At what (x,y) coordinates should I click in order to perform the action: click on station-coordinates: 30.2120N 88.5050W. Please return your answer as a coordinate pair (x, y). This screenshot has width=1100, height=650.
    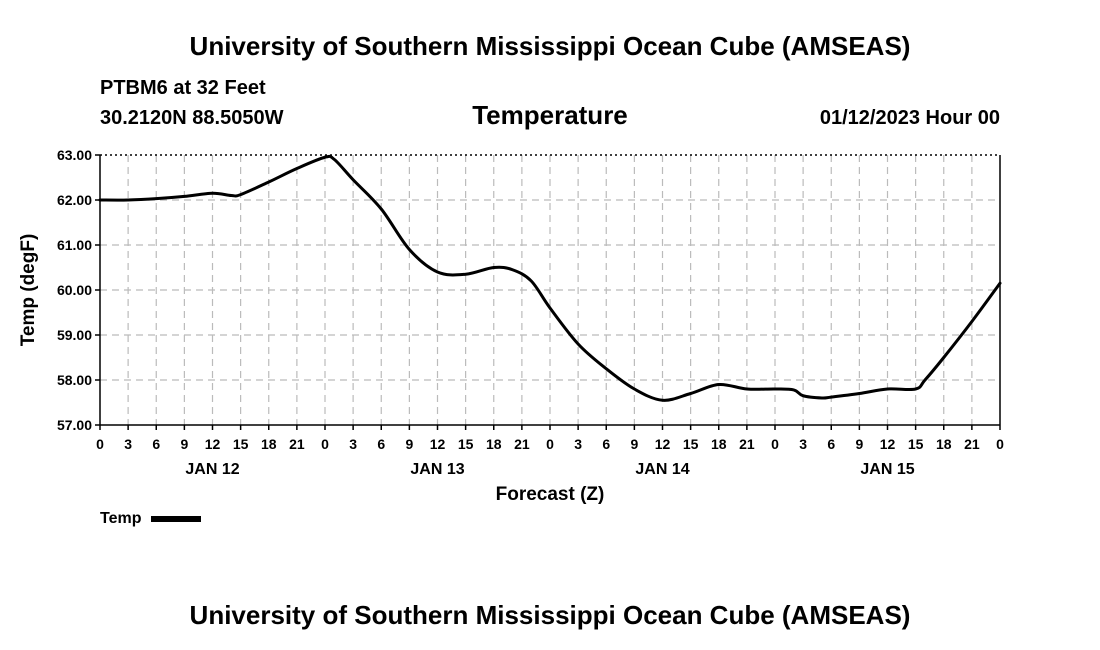
    Looking at the image, I should click on (192, 118).